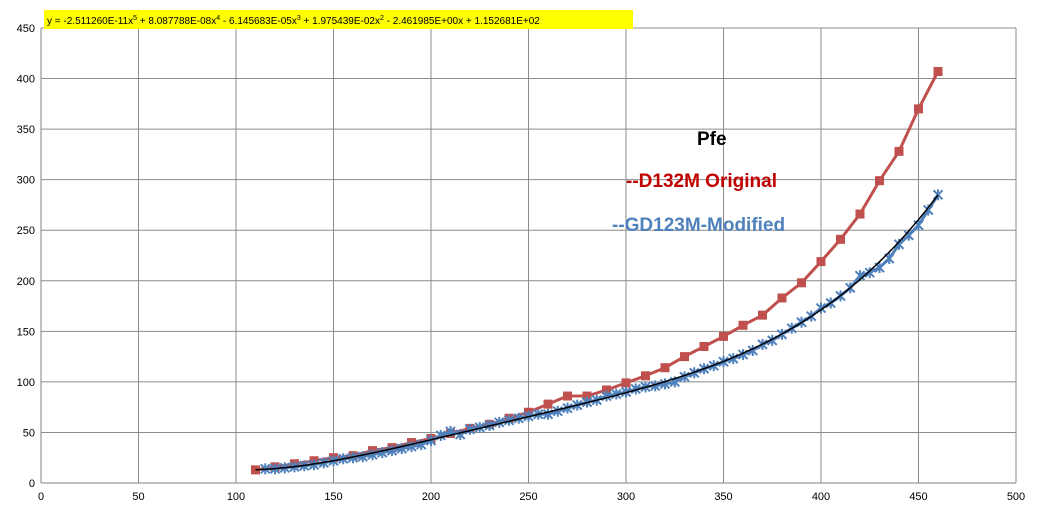 This screenshot has width=1041, height=517. I want to click on y-tick-label: 200, so click(26, 282).